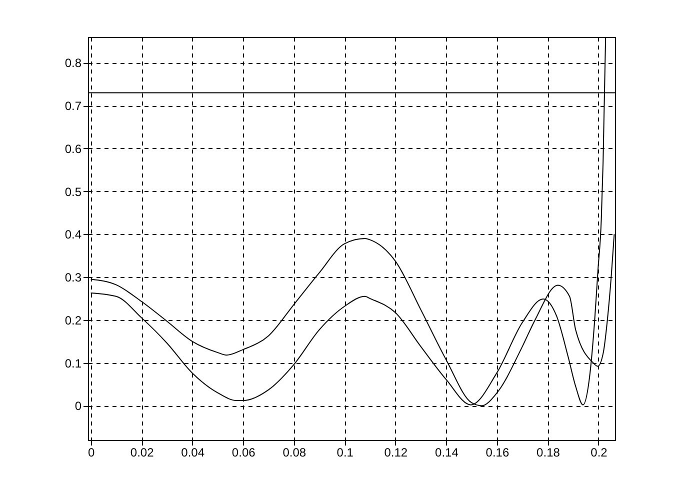 The image size is (677, 492). What do you see at coordinates (78, 406) in the screenshot?
I see `y-tick-label: 0` at bounding box center [78, 406].